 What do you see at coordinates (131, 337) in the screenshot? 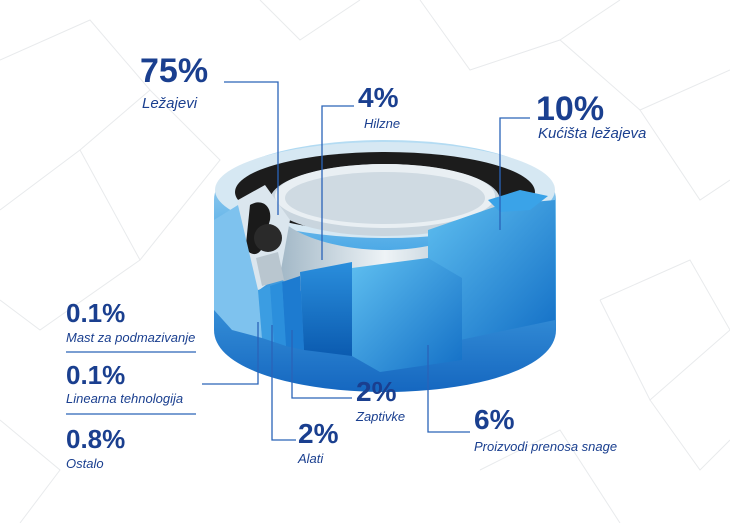
I see `label-mast: Mast za podmazivanje` at bounding box center [131, 337].